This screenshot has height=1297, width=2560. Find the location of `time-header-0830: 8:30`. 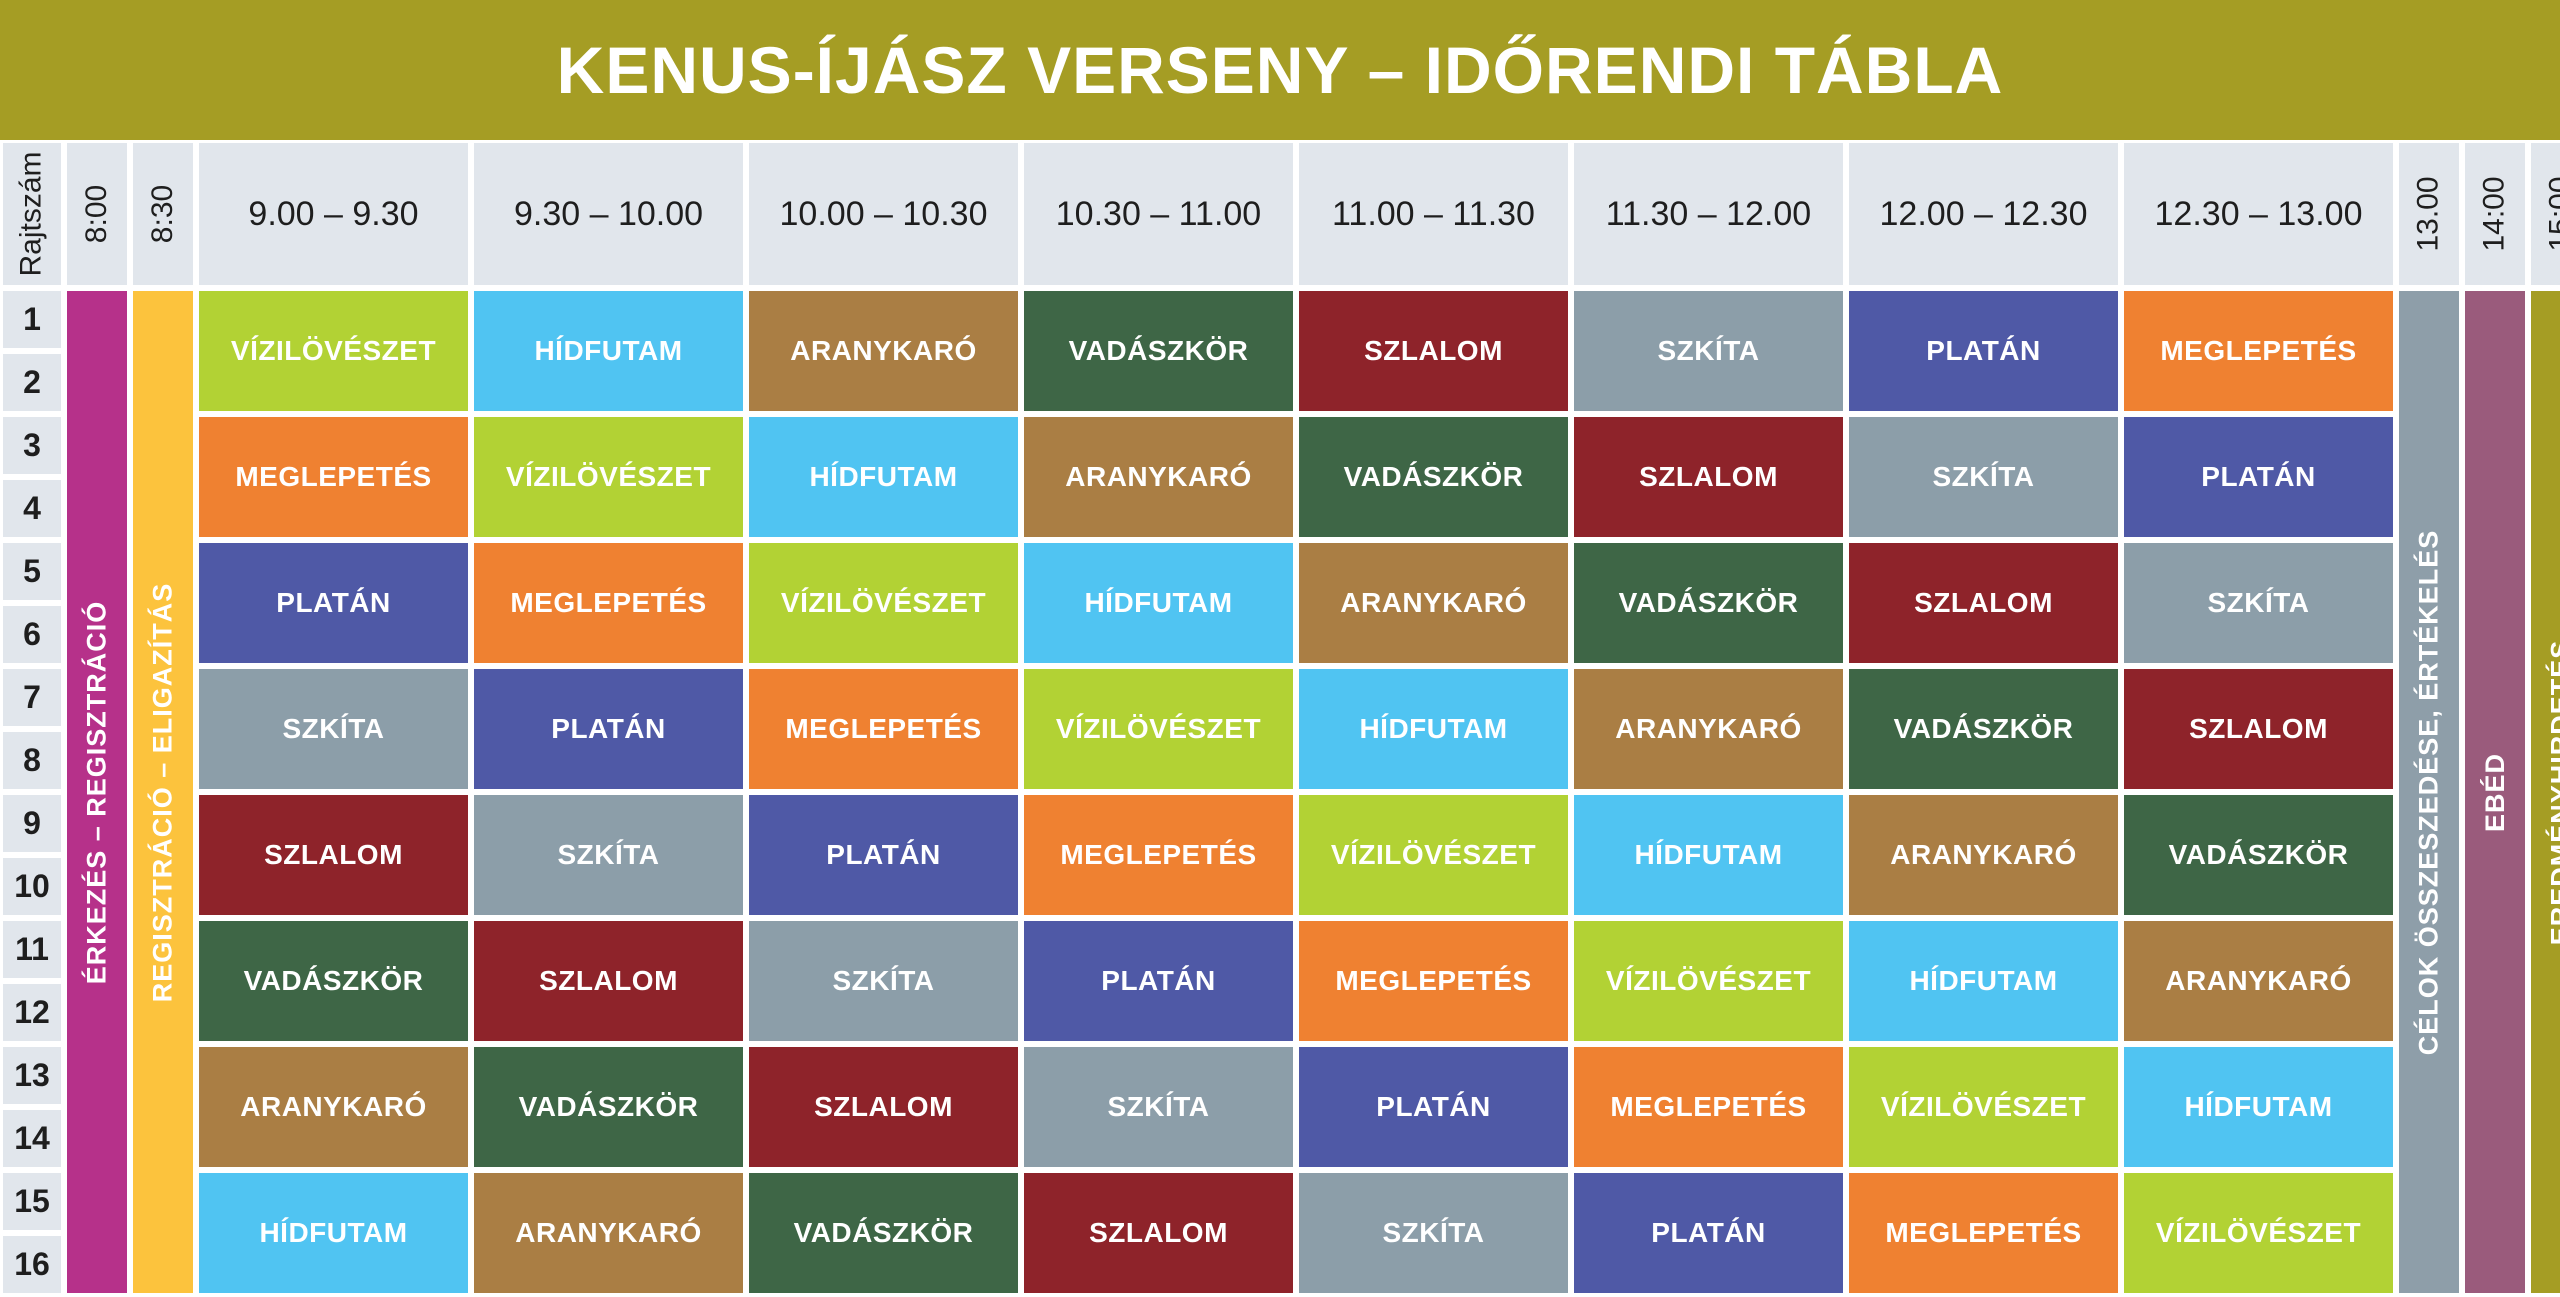

time-header-0830: 8:30 is located at coordinates (163, 214).